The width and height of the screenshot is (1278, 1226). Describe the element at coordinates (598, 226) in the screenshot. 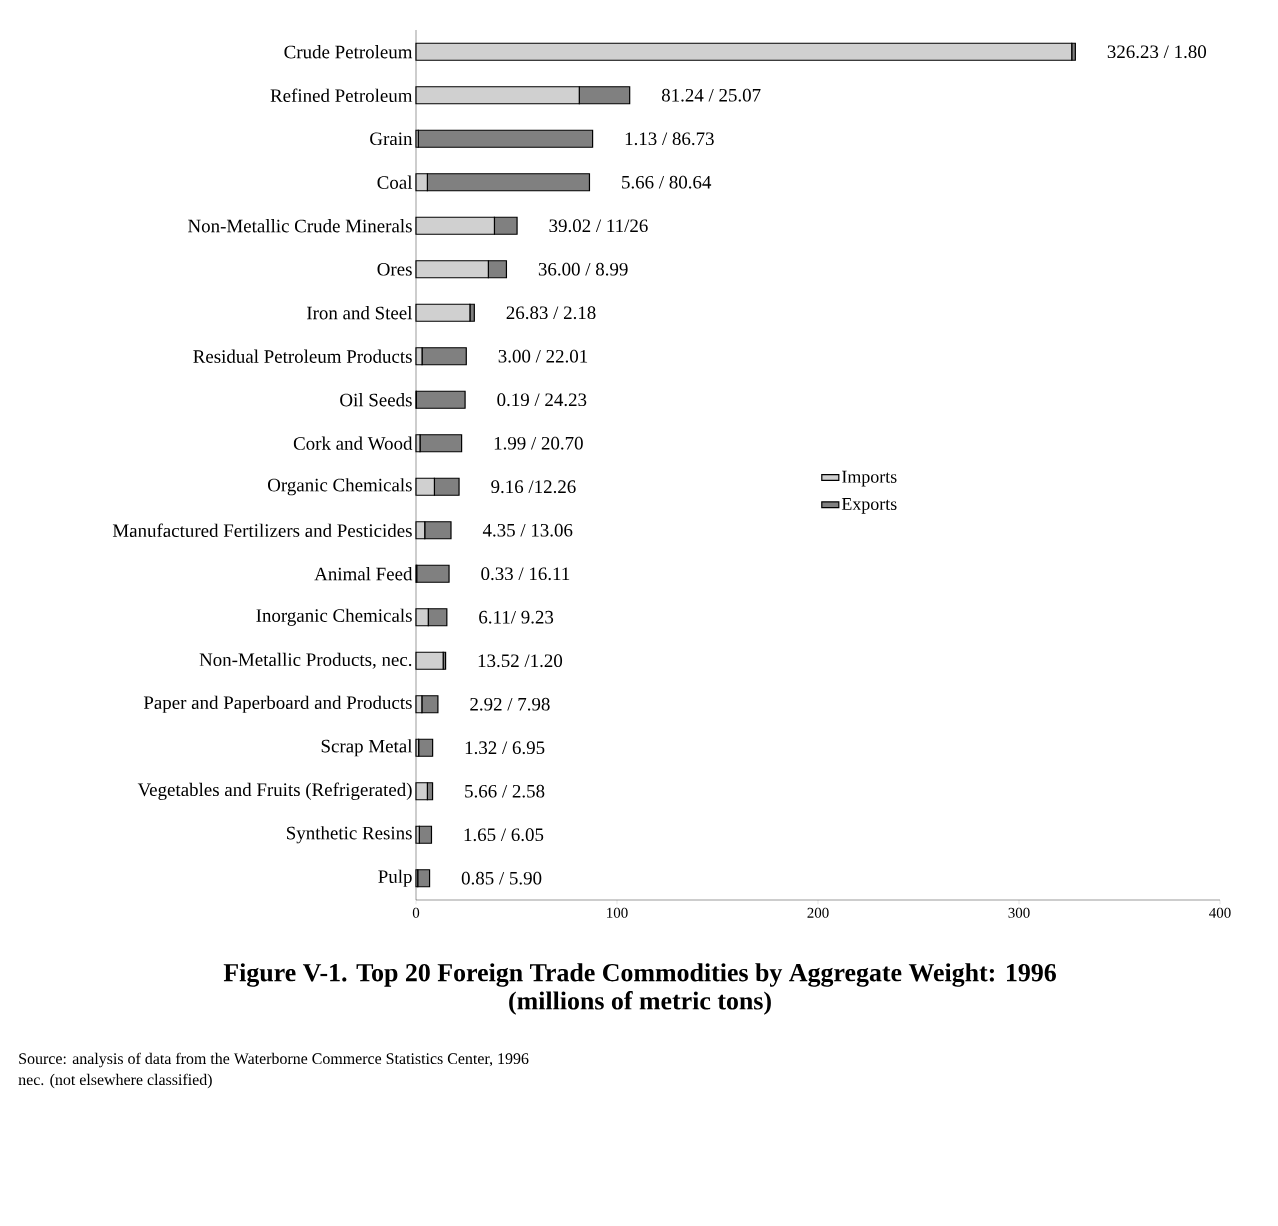

I see `data-label: 39.02 / 11/26` at that location.